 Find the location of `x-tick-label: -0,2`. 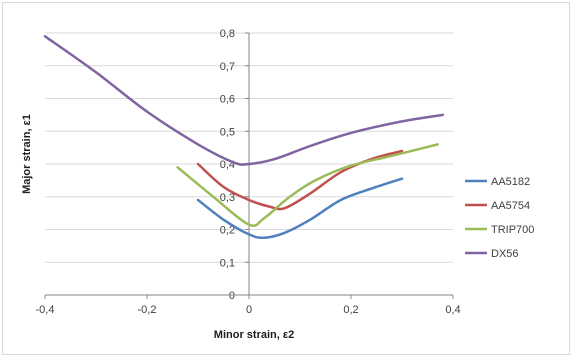

x-tick-label: -0,2 is located at coordinates (147, 310).